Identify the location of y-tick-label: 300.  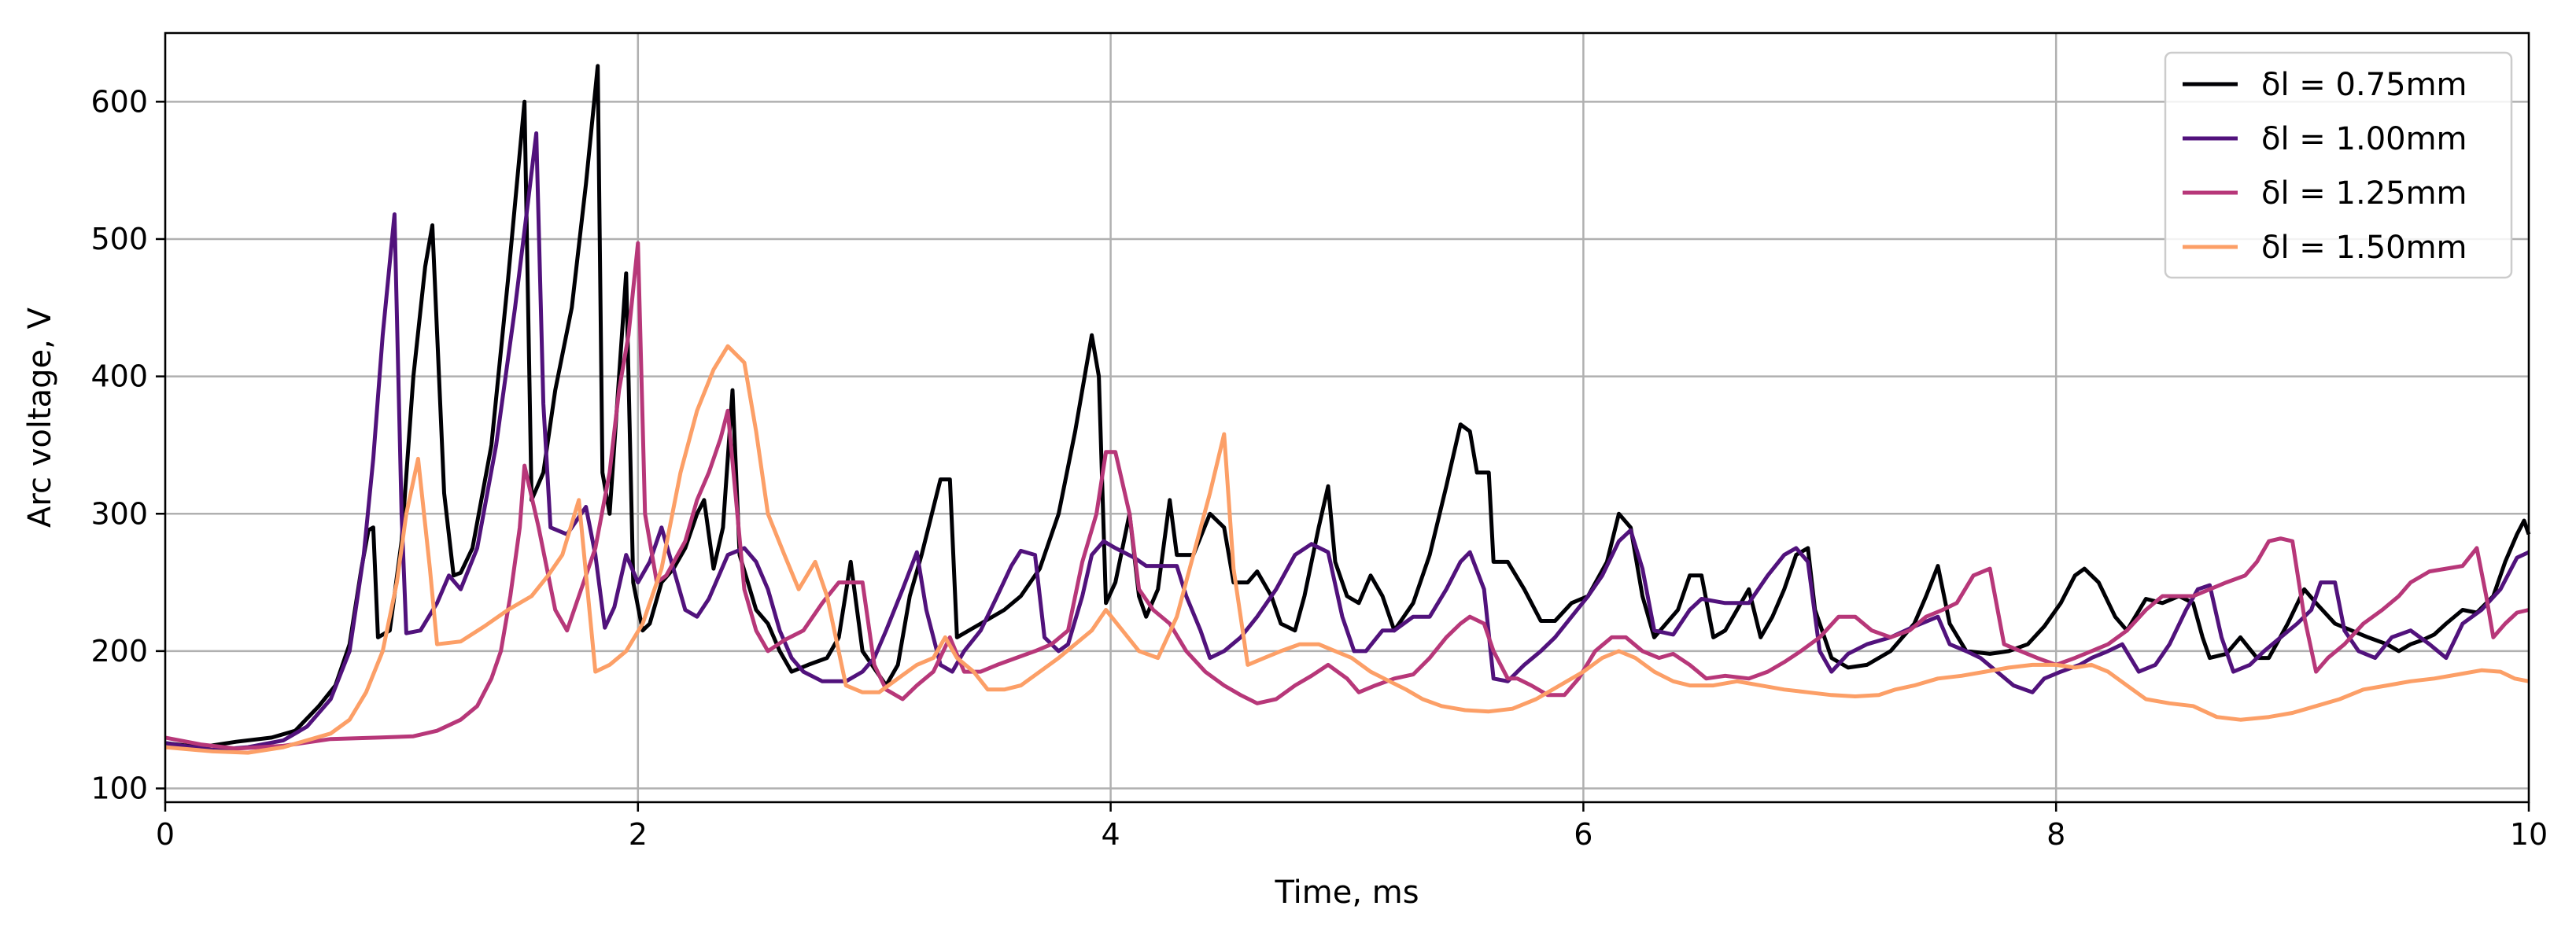
(119, 513).